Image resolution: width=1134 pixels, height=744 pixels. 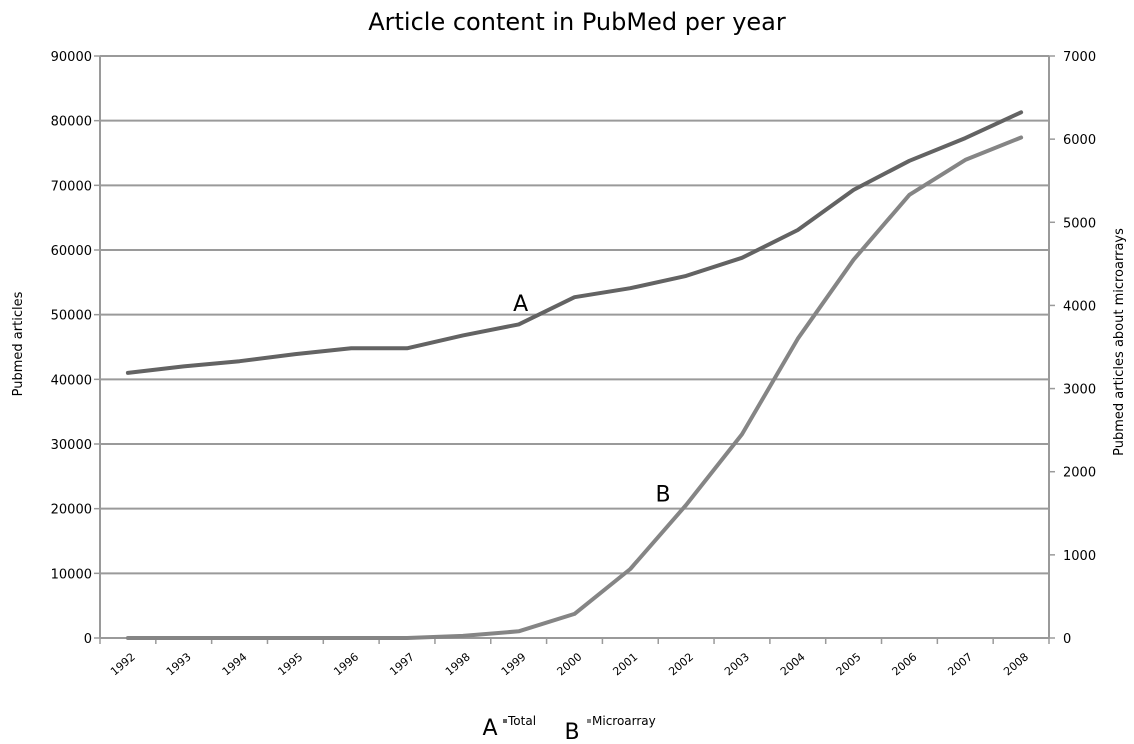 I want to click on x-tick-label: 1992, so click(x=123, y=664).